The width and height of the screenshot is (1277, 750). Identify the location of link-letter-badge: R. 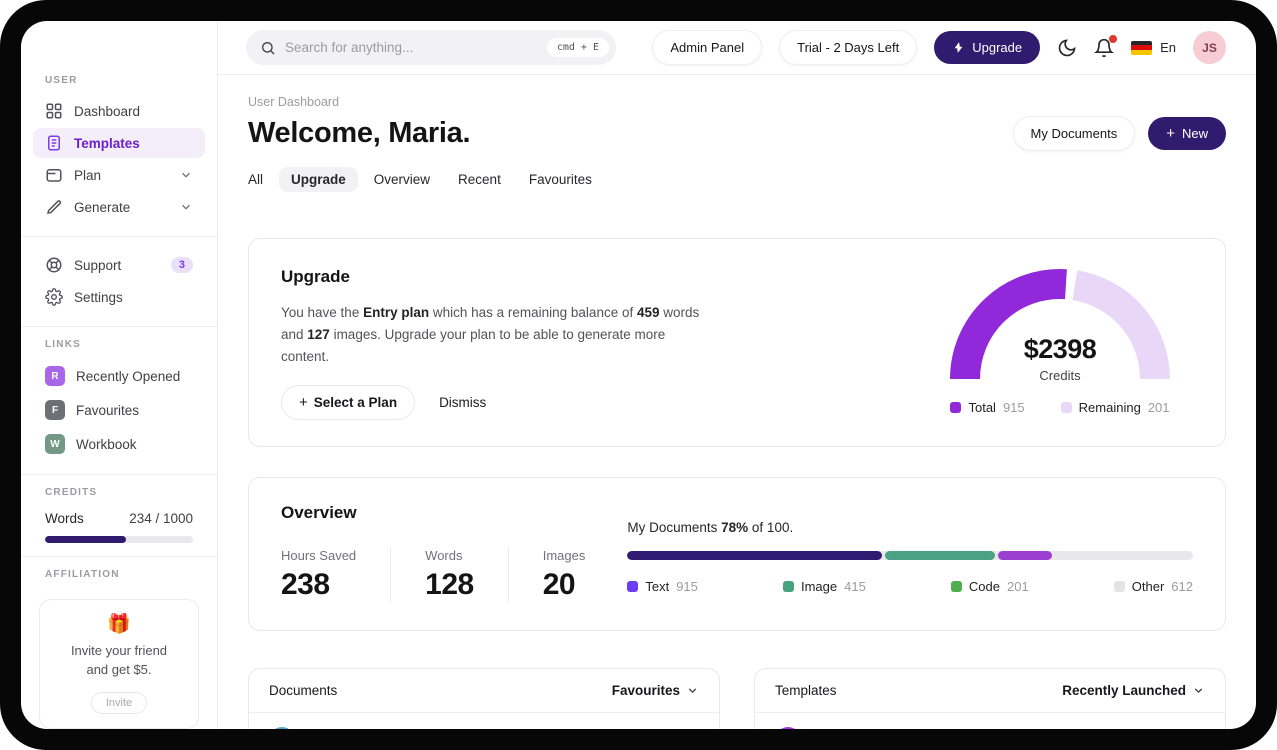
(55, 376).